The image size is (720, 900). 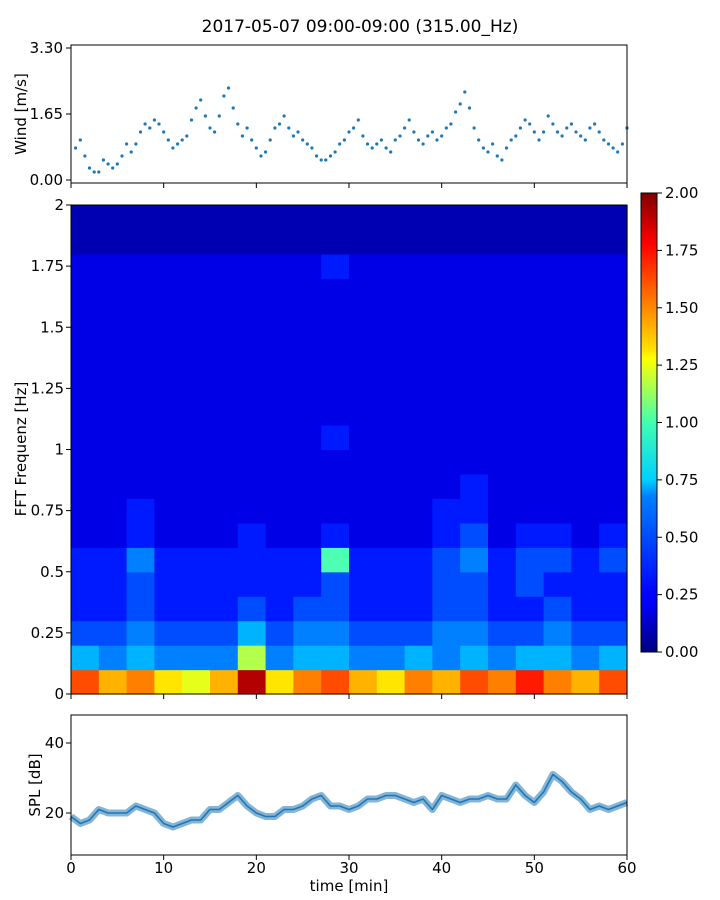 What do you see at coordinates (681, 250) in the screenshot?
I see `colorbar-tick-label: 1.75` at bounding box center [681, 250].